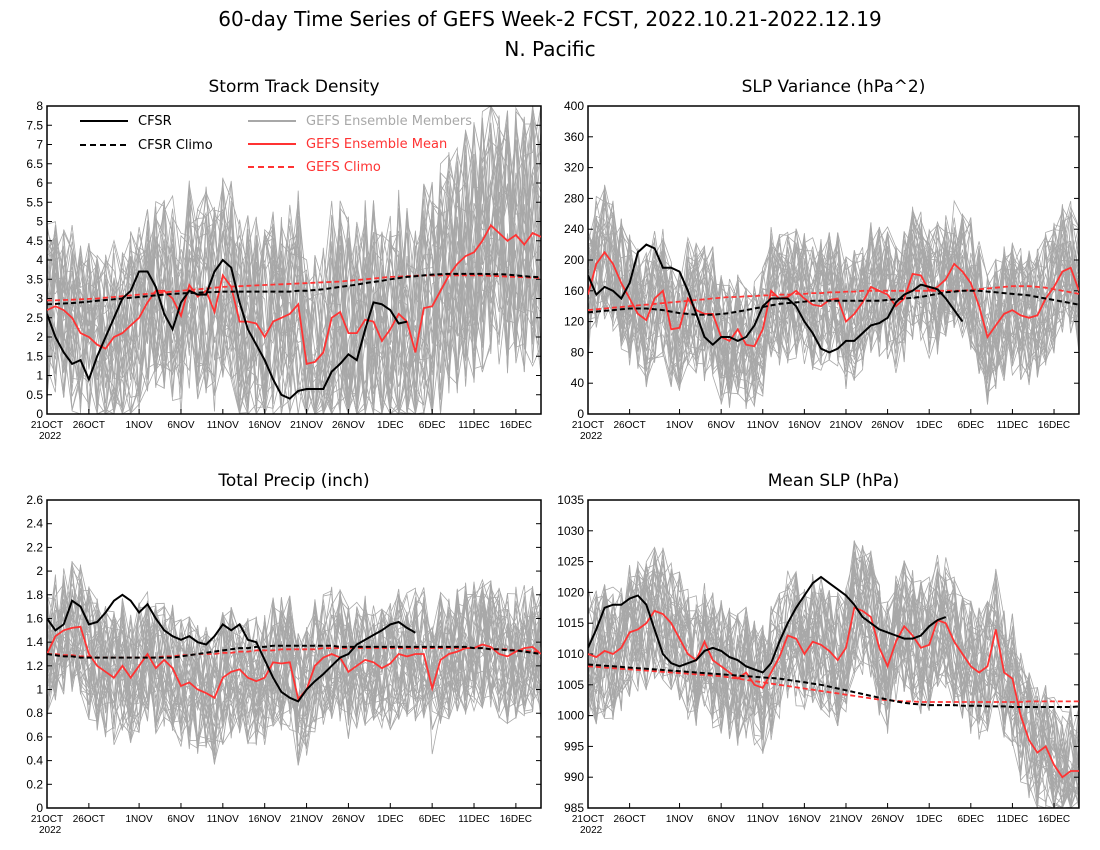 Image resolution: width=1100 pixels, height=850 pixels. Describe the element at coordinates (34, 666) in the screenshot. I see `y-tick-label: 1.2` at that location.